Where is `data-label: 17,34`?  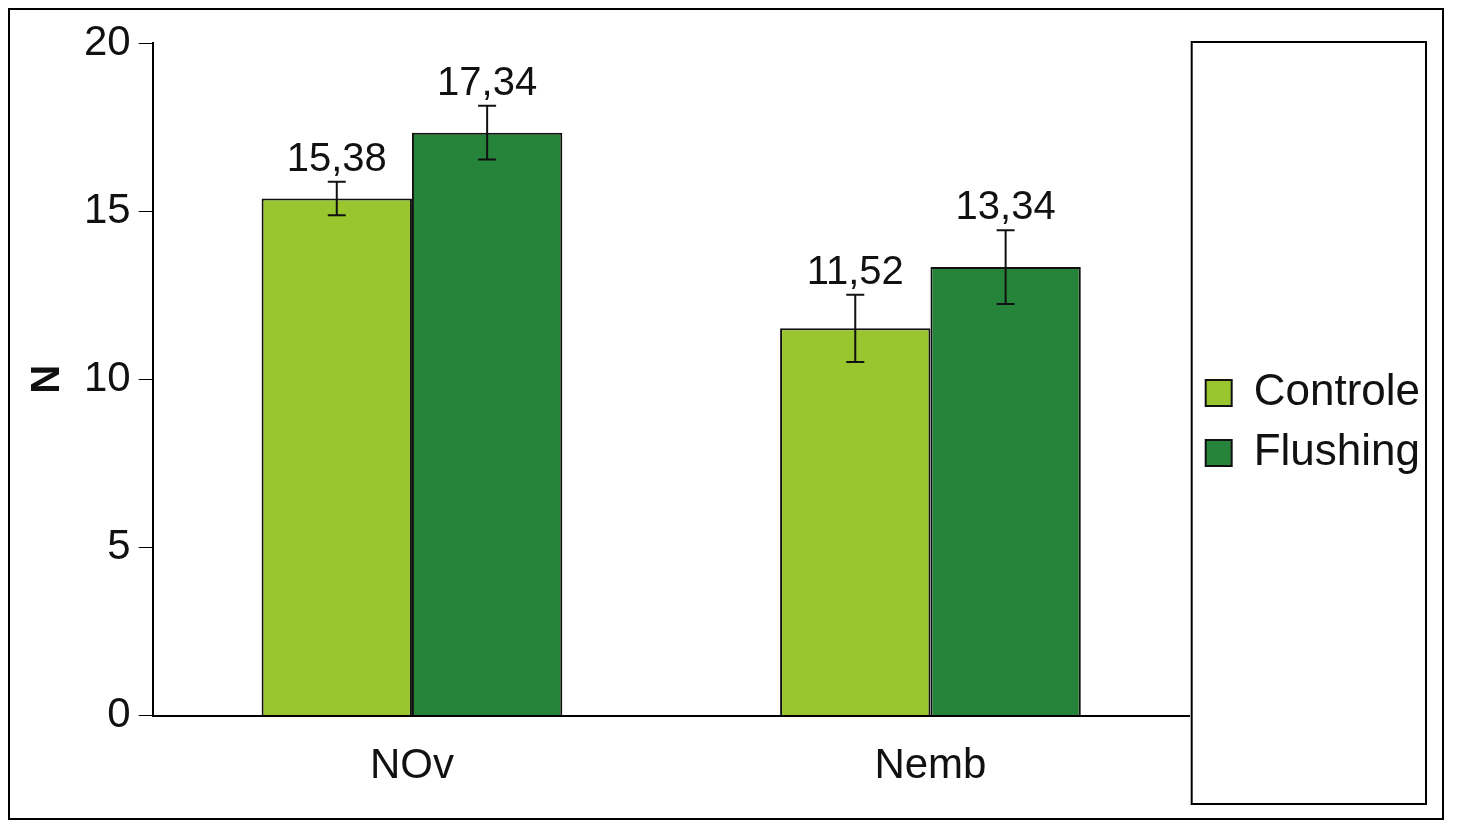
data-label: 17,34 is located at coordinates (487, 80).